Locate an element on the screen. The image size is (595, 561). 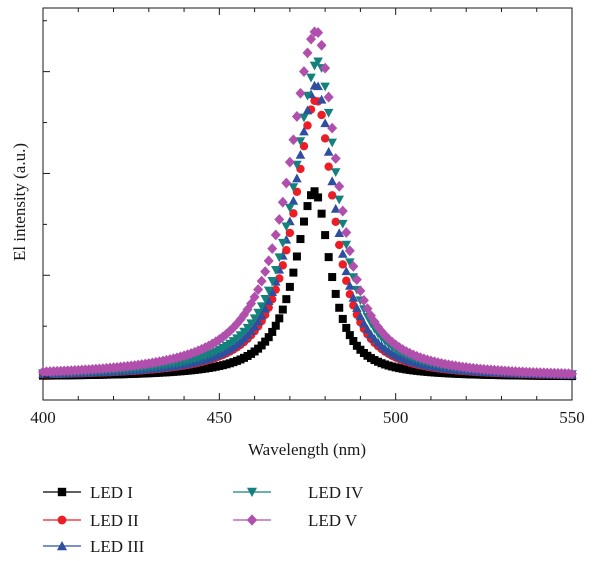
y-axis is located at coordinates (46, 199).